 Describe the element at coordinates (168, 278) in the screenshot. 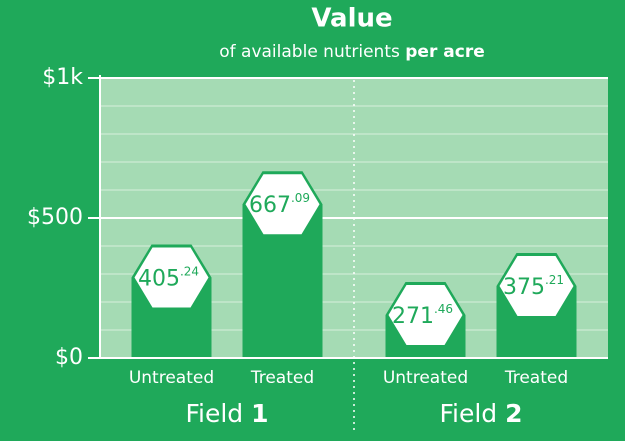

I see `value-label: 405.24` at that location.